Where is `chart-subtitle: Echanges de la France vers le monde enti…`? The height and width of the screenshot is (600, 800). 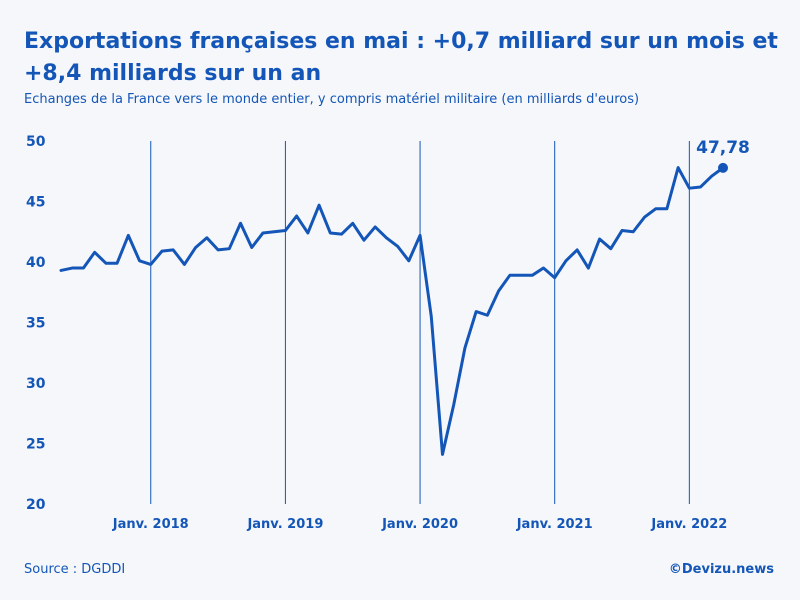
chart-subtitle: Echanges de la France vers le monde enti… is located at coordinates (332, 99).